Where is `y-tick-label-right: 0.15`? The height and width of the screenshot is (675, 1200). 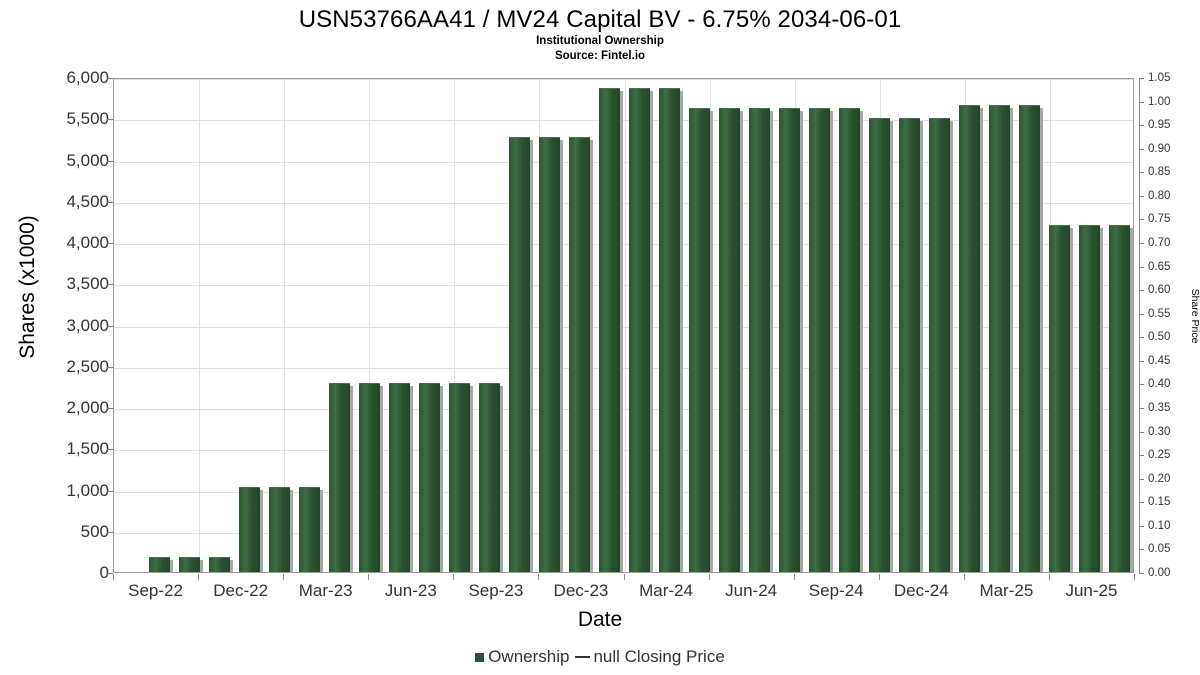 y-tick-label-right: 0.15 is located at coordinates (1159, 502).